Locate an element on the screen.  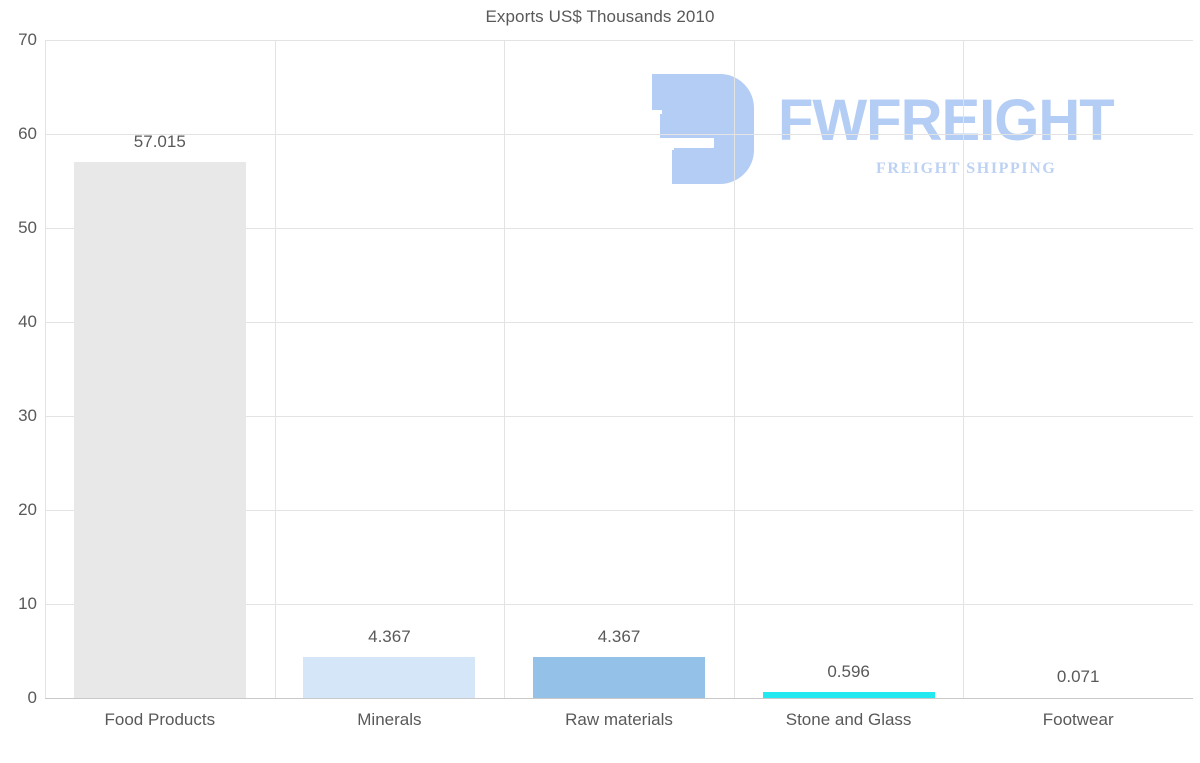
x-axis-category-label: Food Products is located at coordinates (160, 719).